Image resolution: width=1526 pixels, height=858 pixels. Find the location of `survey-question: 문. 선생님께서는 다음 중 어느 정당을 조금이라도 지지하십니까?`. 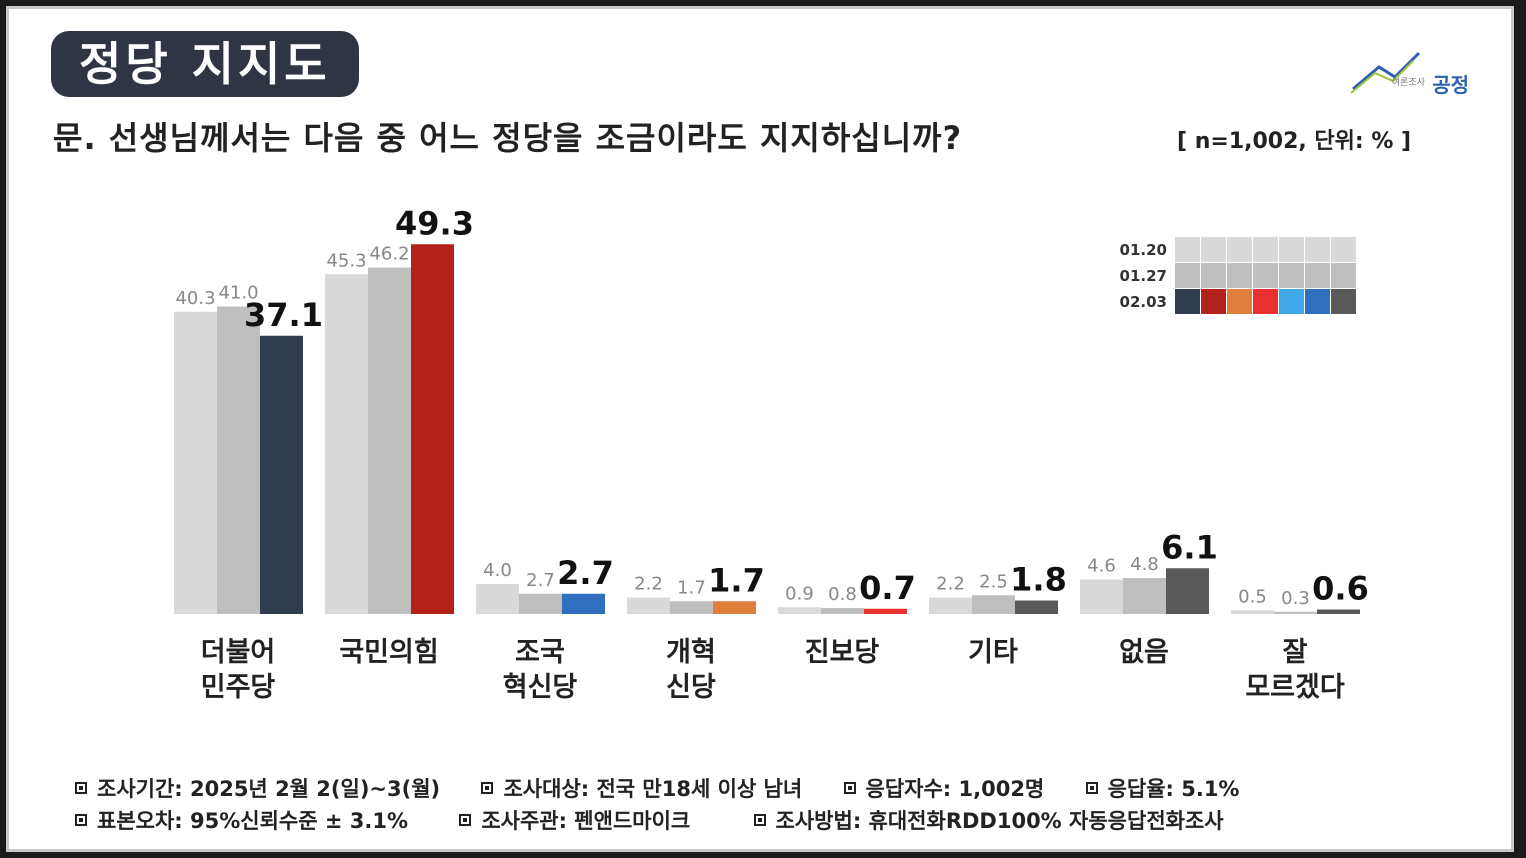

survey-question: 문. 선생님께서는 다음 중 어느 정당을 조금이라도 지지하십니까? is located at coordinates (508, 138).